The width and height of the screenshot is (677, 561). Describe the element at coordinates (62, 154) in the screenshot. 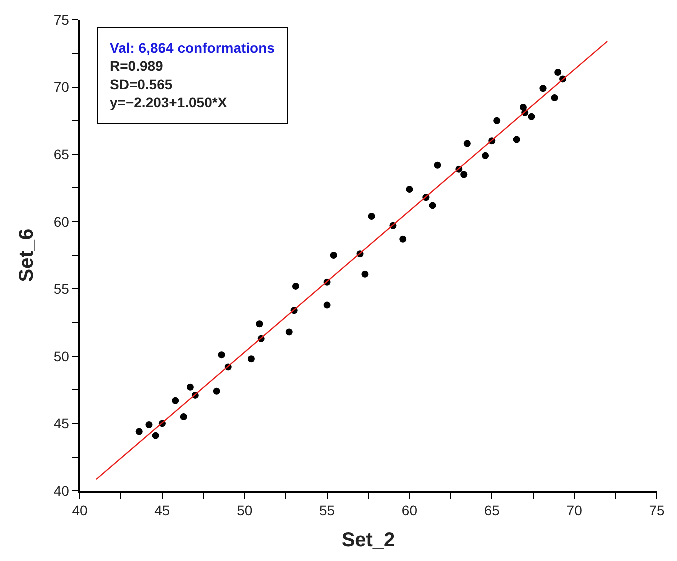

I see `y-tick-label: 65` at that location.